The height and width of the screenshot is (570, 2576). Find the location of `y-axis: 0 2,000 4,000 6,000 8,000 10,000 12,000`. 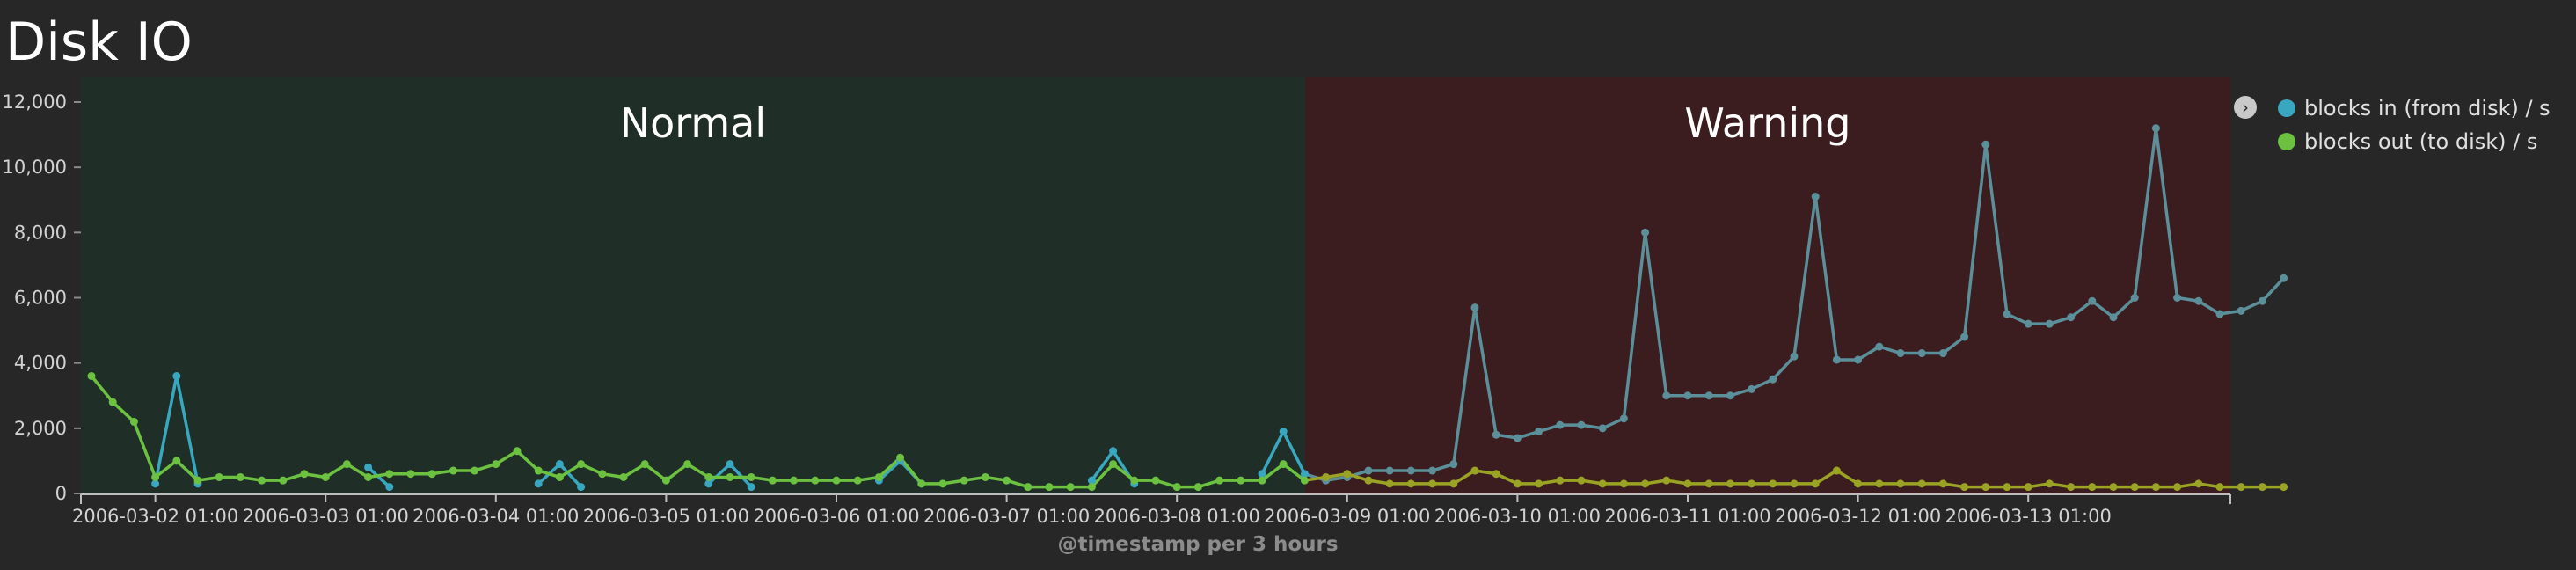

y-axis: 0 2,000 4,000 6,000 8,000 10,000 12,000 is located at coordinates (42, 297).